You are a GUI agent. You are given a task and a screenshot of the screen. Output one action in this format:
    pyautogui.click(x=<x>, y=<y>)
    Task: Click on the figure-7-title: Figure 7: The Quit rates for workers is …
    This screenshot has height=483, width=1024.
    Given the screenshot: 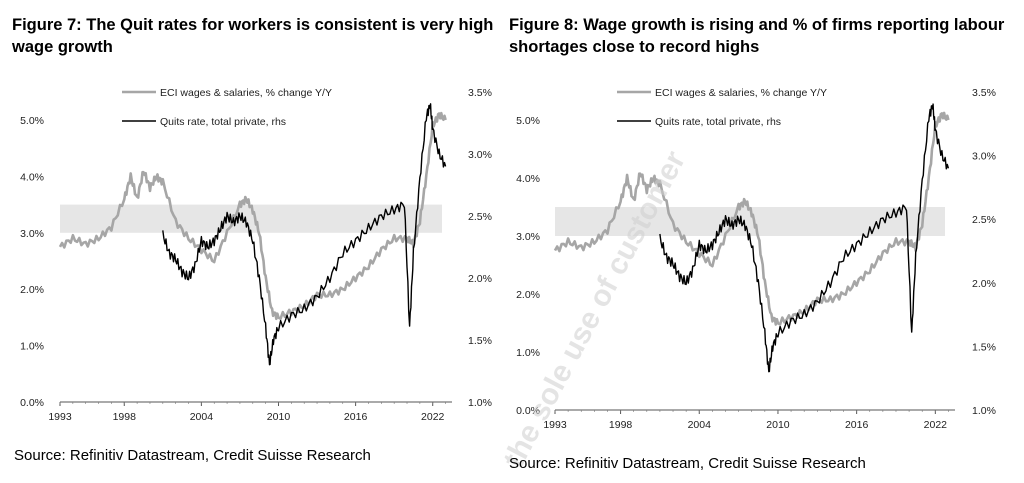 What is the action you would take?
    pyautogui.click(x=253, y=36)
    